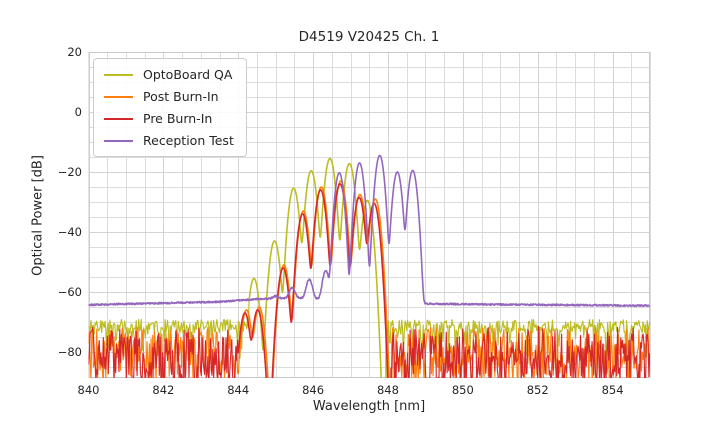  I want to click on y-tick-label: −60, so click(69, 291).